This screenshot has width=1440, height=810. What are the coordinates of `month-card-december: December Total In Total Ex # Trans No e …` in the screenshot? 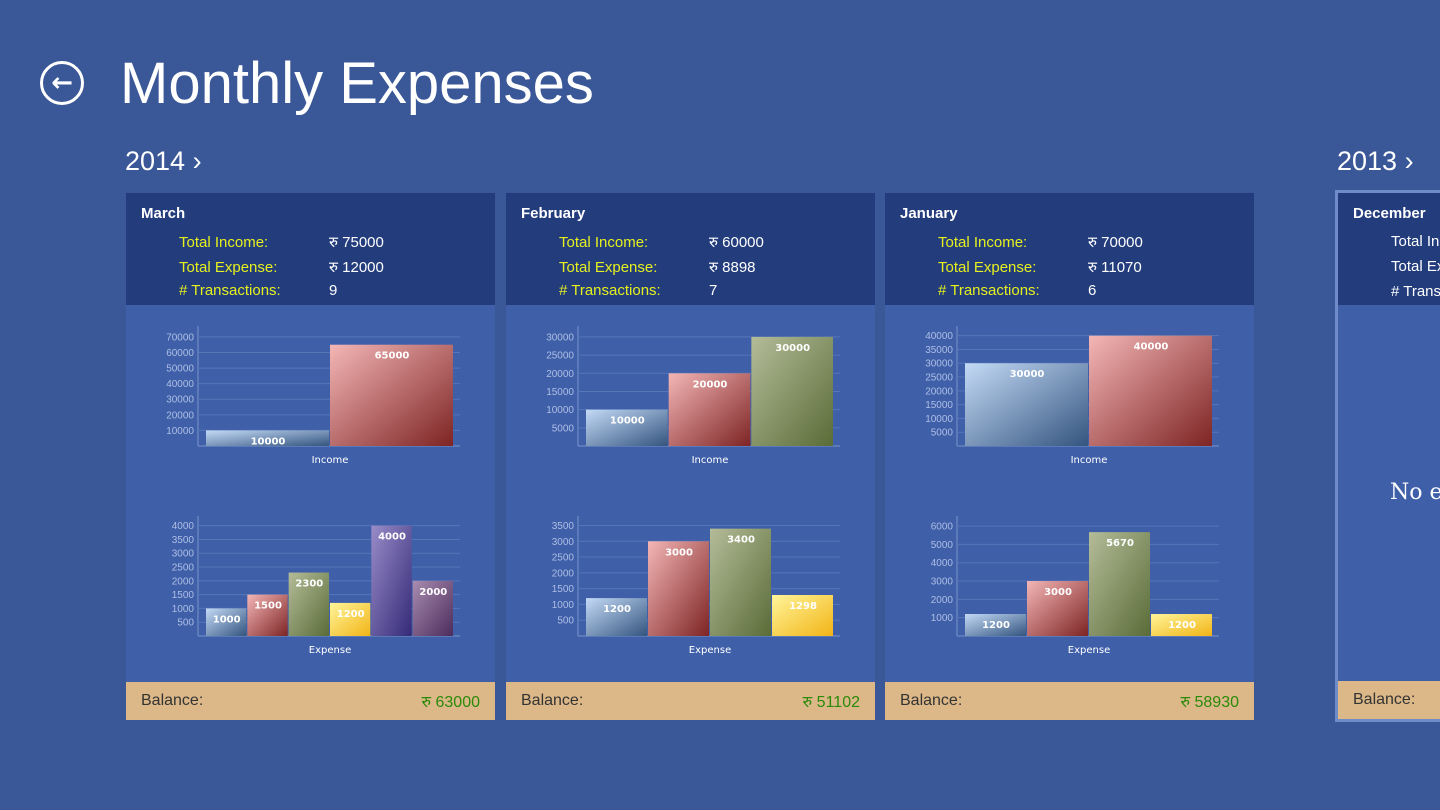 It's located at (1387, 456).